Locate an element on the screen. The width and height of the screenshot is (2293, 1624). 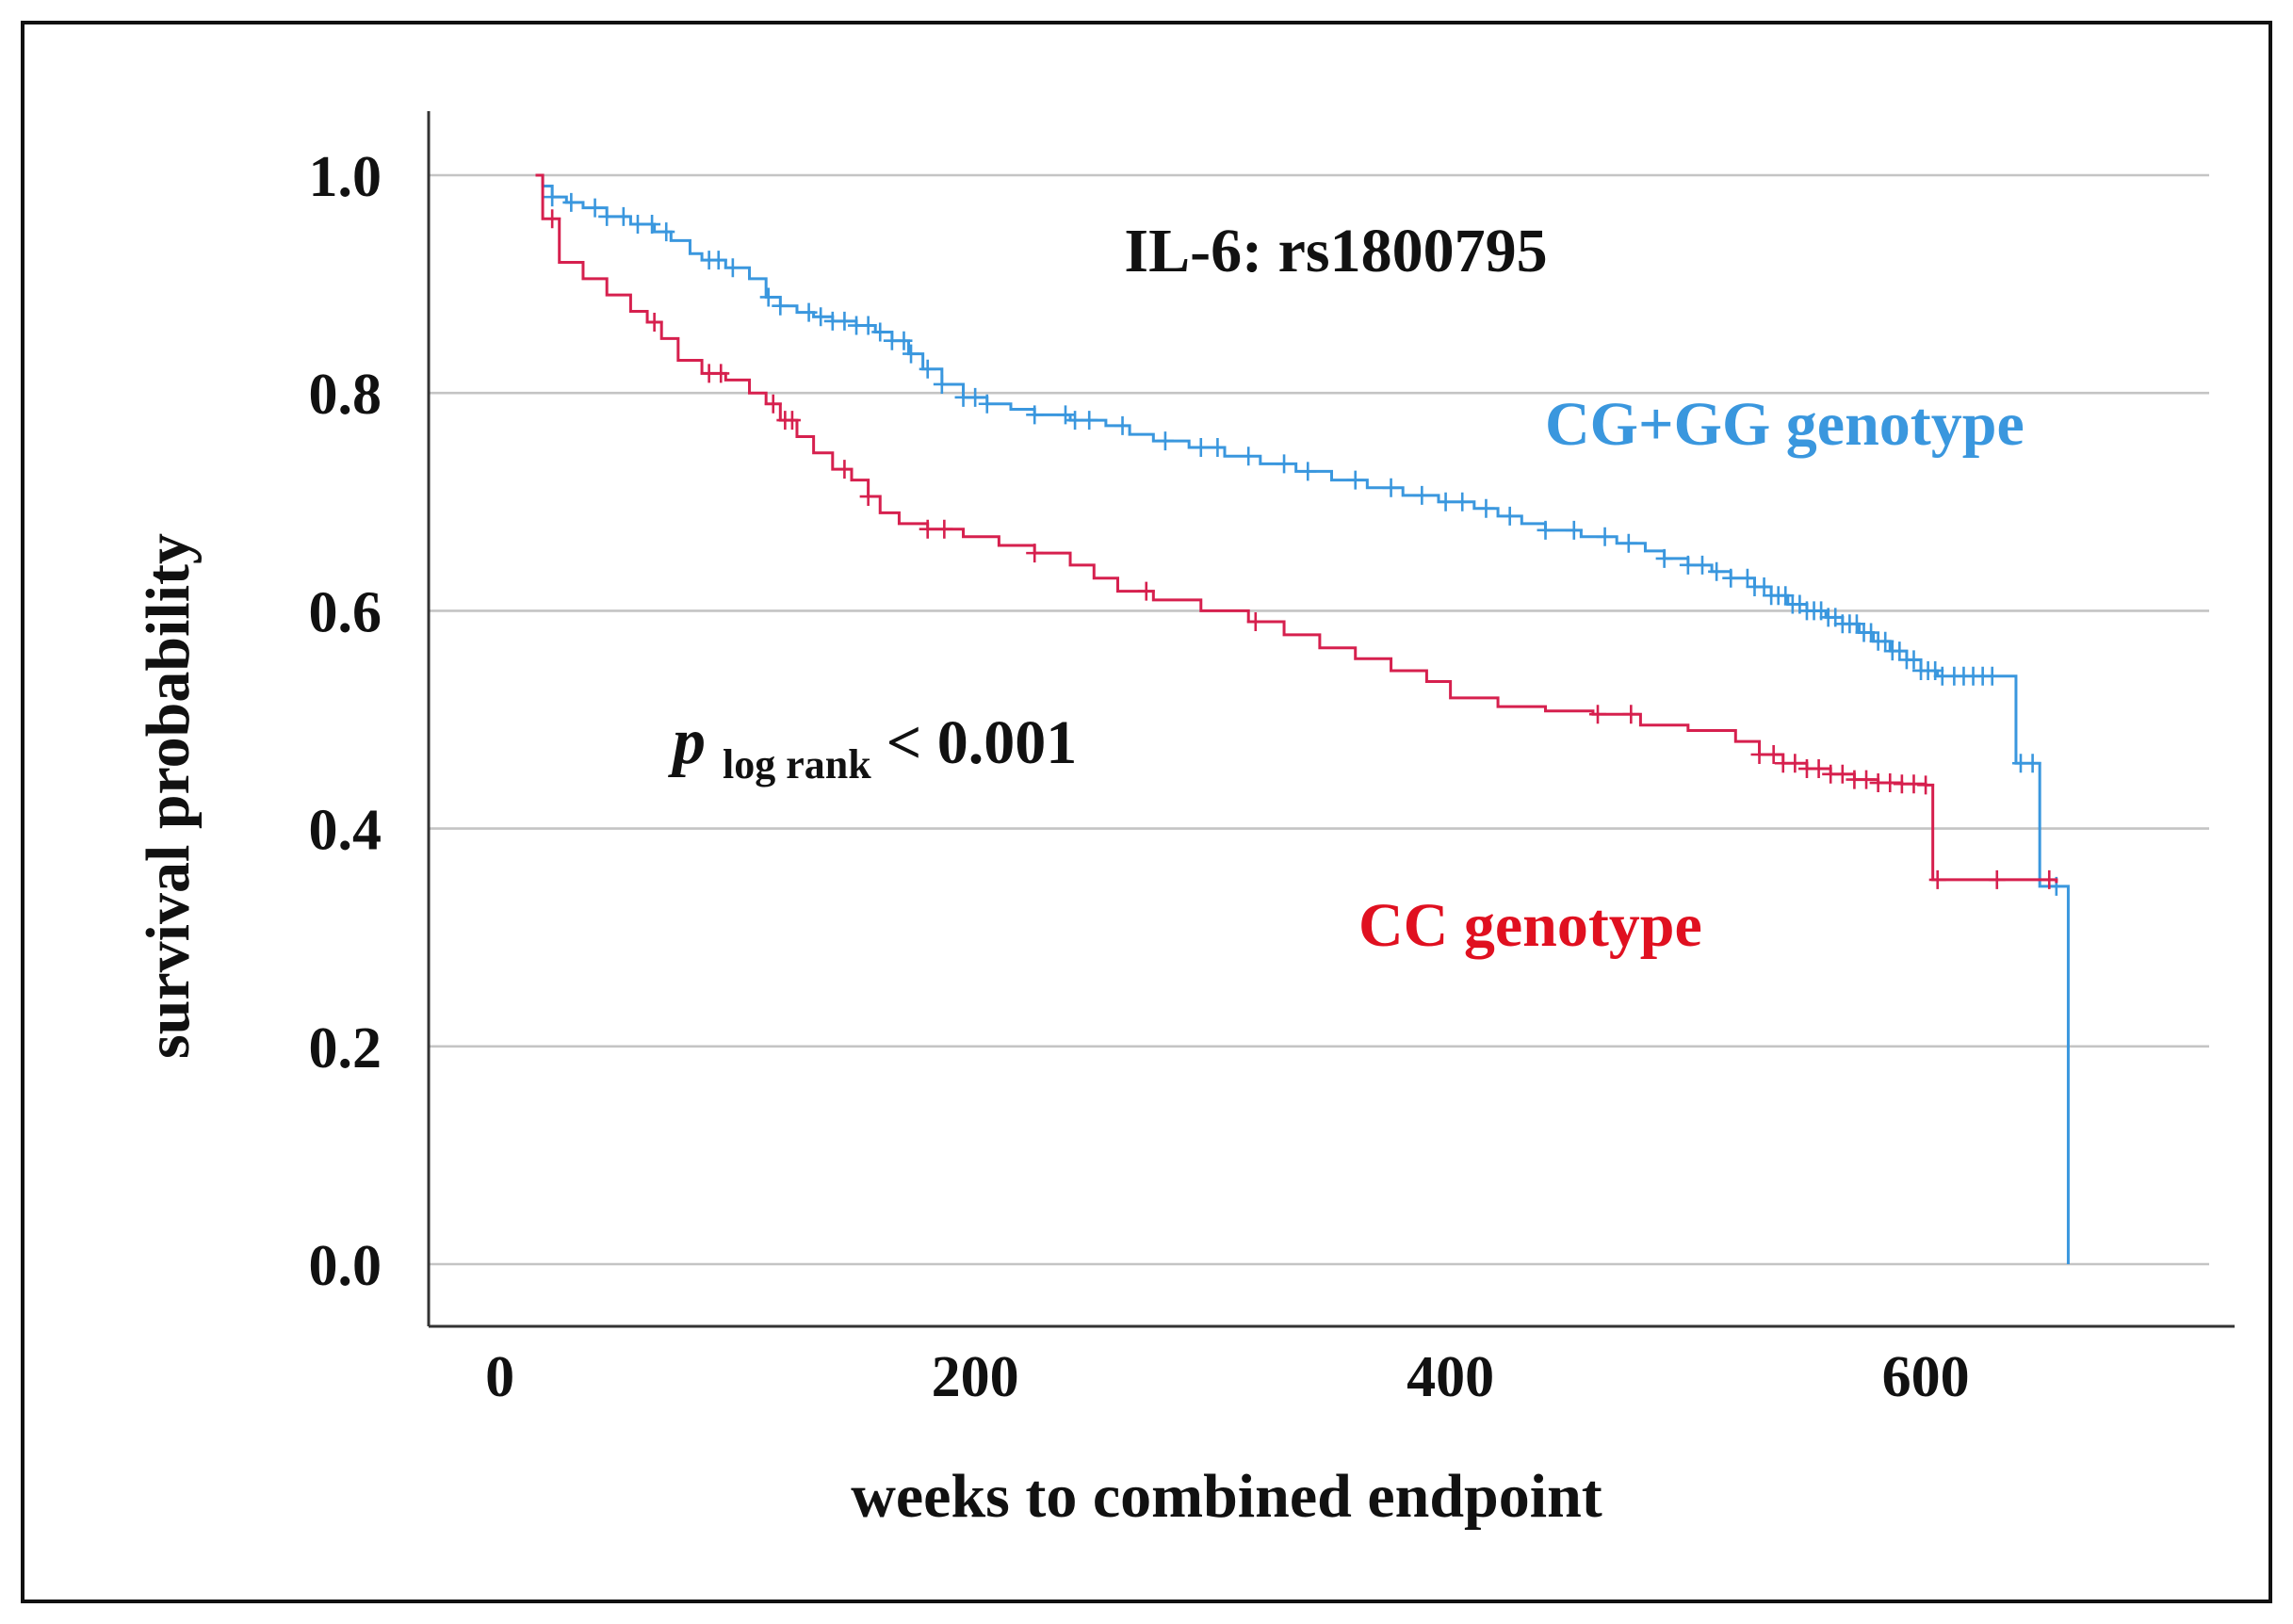
y-tick-label-0: 0.0 is located at coordinates (345, 1266).